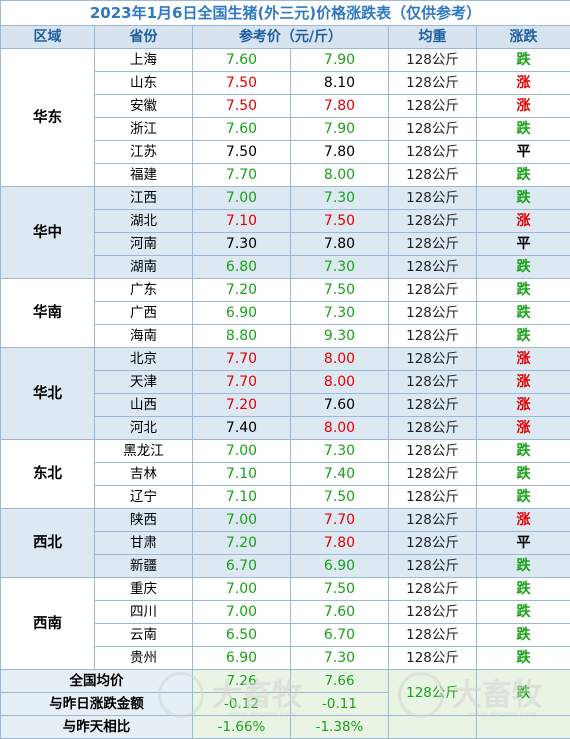 The height and width of the screenshot is (739, 570). What do you see at coordinates (47, 313) in the screenshot?
I see `region-cell: 华南` at bounding box center [47, 313].